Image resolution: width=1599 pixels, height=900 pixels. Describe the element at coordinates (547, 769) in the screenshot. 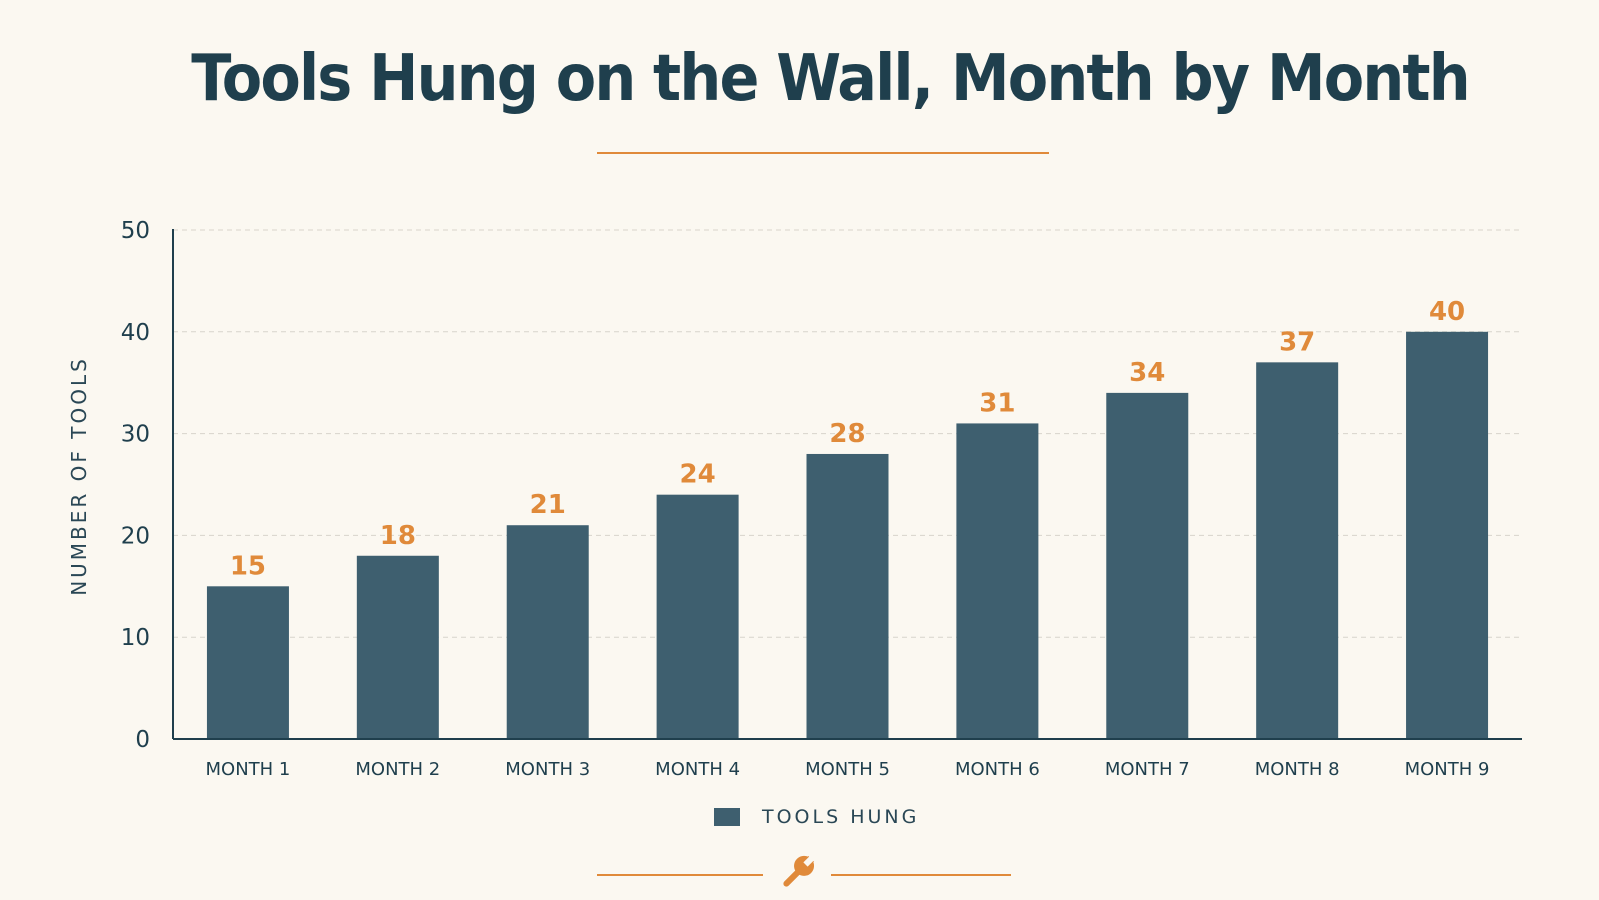

I see `x-tick-label: MONTH 3` at that location.